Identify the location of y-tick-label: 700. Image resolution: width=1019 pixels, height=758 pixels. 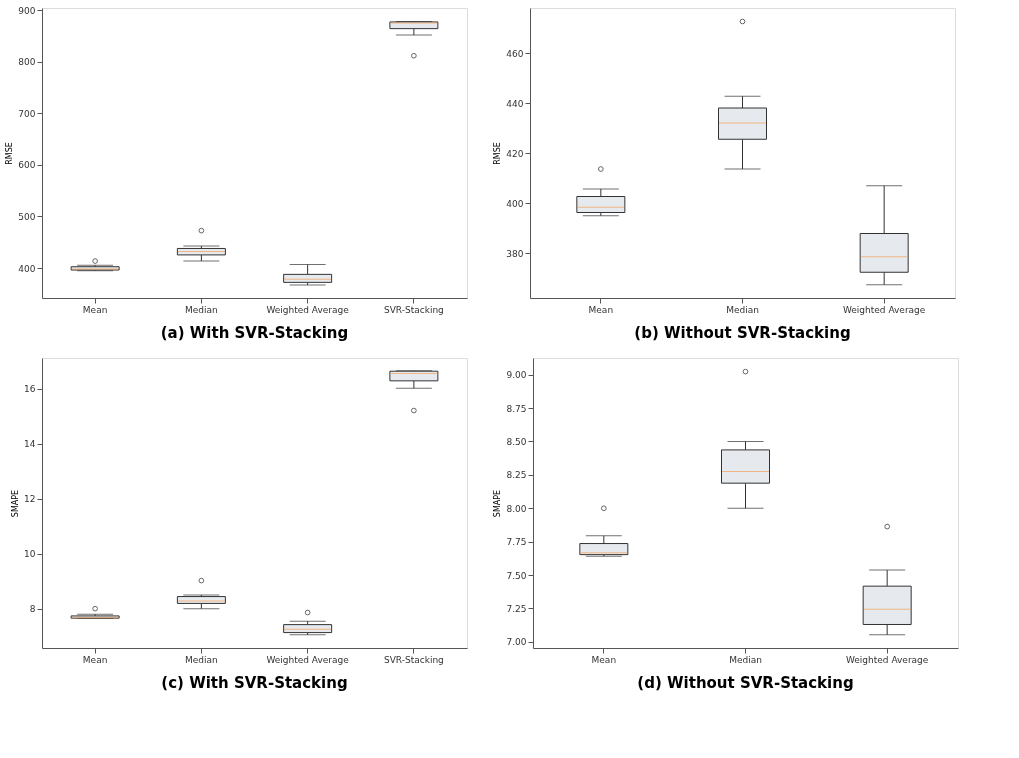
(27, 113).